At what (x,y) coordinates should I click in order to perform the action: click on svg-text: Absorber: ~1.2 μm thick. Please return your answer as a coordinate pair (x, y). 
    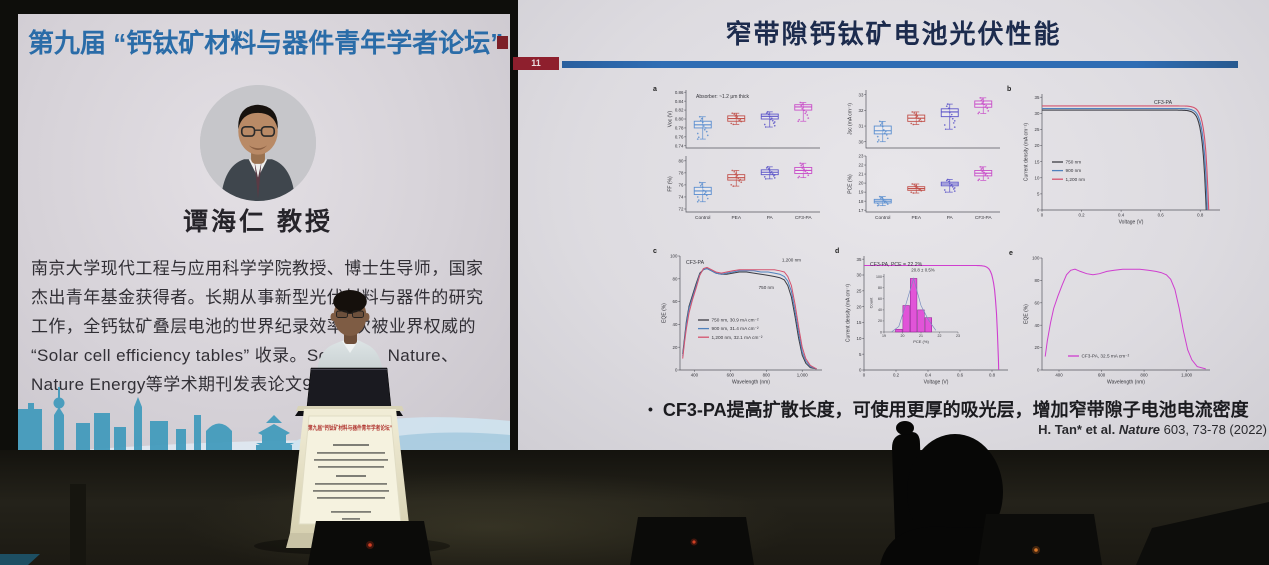
    Looking at the image, I should click on (723, 97).